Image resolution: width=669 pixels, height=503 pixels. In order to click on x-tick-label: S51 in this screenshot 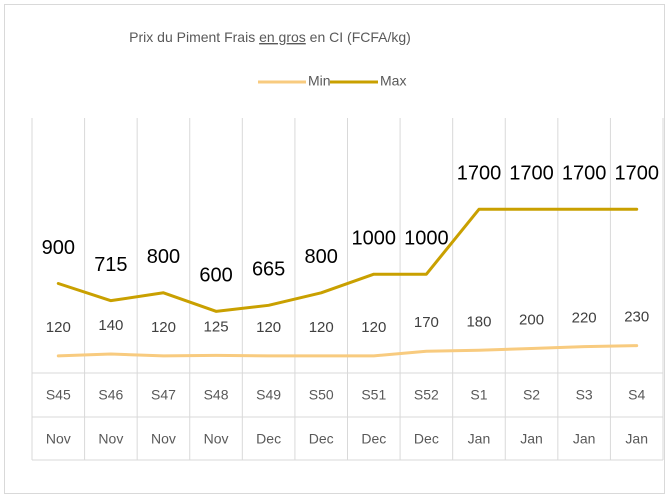, I will do `click(373, 395)`.